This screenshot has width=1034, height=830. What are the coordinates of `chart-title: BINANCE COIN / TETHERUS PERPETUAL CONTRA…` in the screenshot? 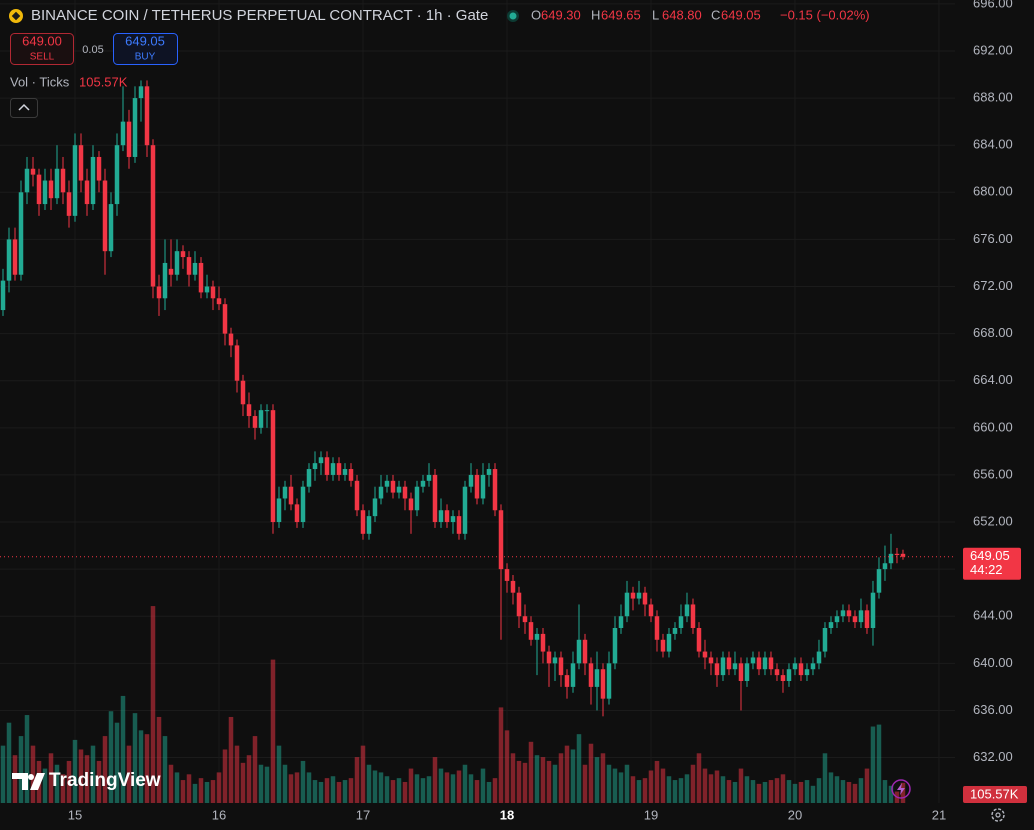 It's located at (259, 15).